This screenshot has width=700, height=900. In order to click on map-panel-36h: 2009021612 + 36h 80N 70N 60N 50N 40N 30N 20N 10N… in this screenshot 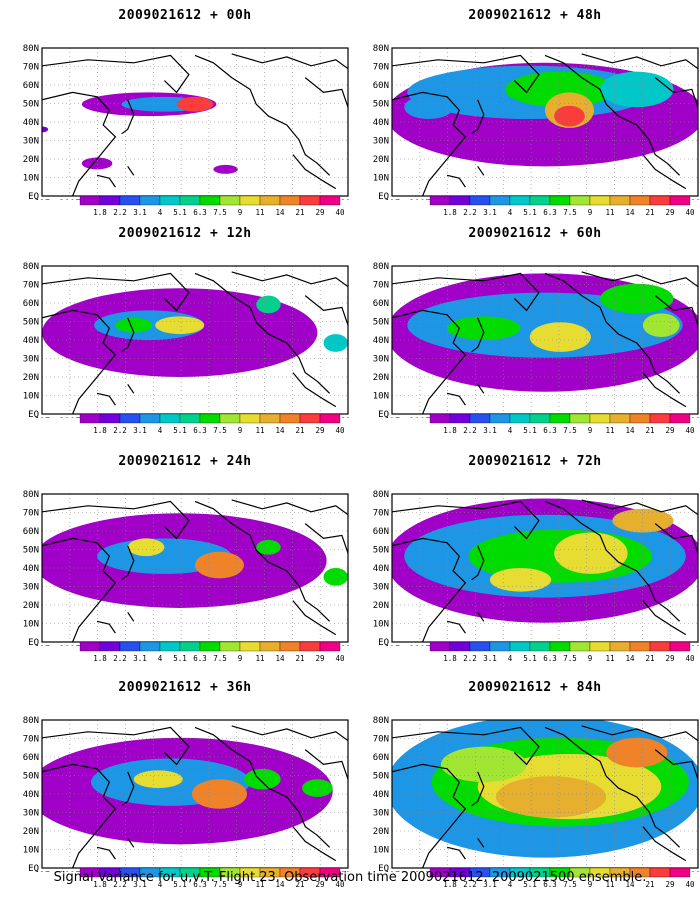, I will do `click(185, 787)`.